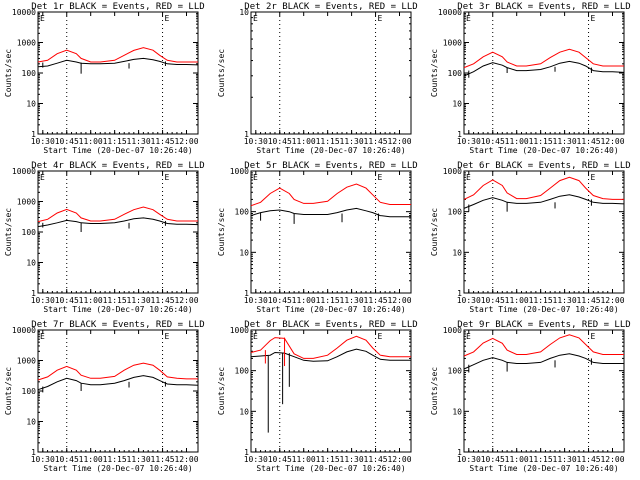 The width and height of the screenshot is (640, 480). What do you see at coordinates (543, 7) in the screenshot?
I see `panel-title: Det 3r BLACK = Events, RED = LLD` at bounding box center [543, 7].